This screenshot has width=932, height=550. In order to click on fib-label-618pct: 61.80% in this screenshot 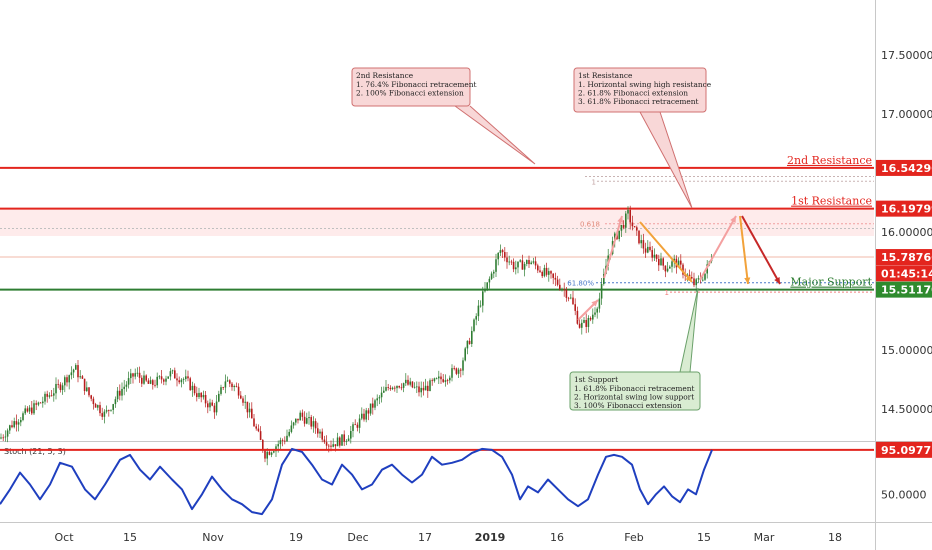, I will do `click(580, 284)`.